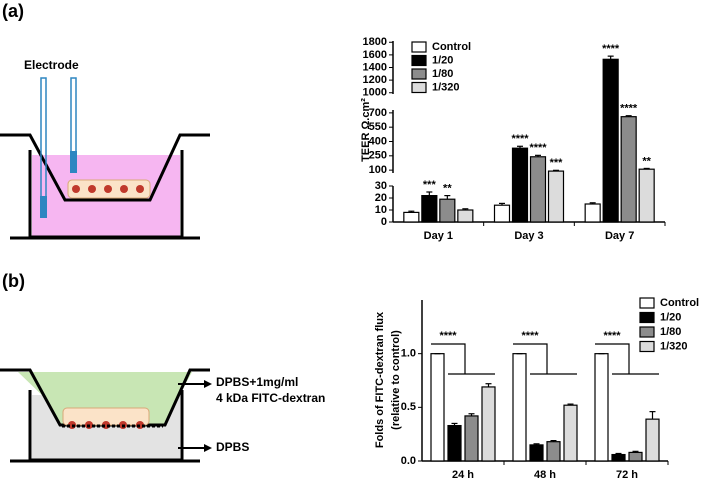 This screenshot has width=715, height=484. What do you see at coordinates (73, 115) in the screenshot?
I see `electrode` at bounding box center [73, 115].